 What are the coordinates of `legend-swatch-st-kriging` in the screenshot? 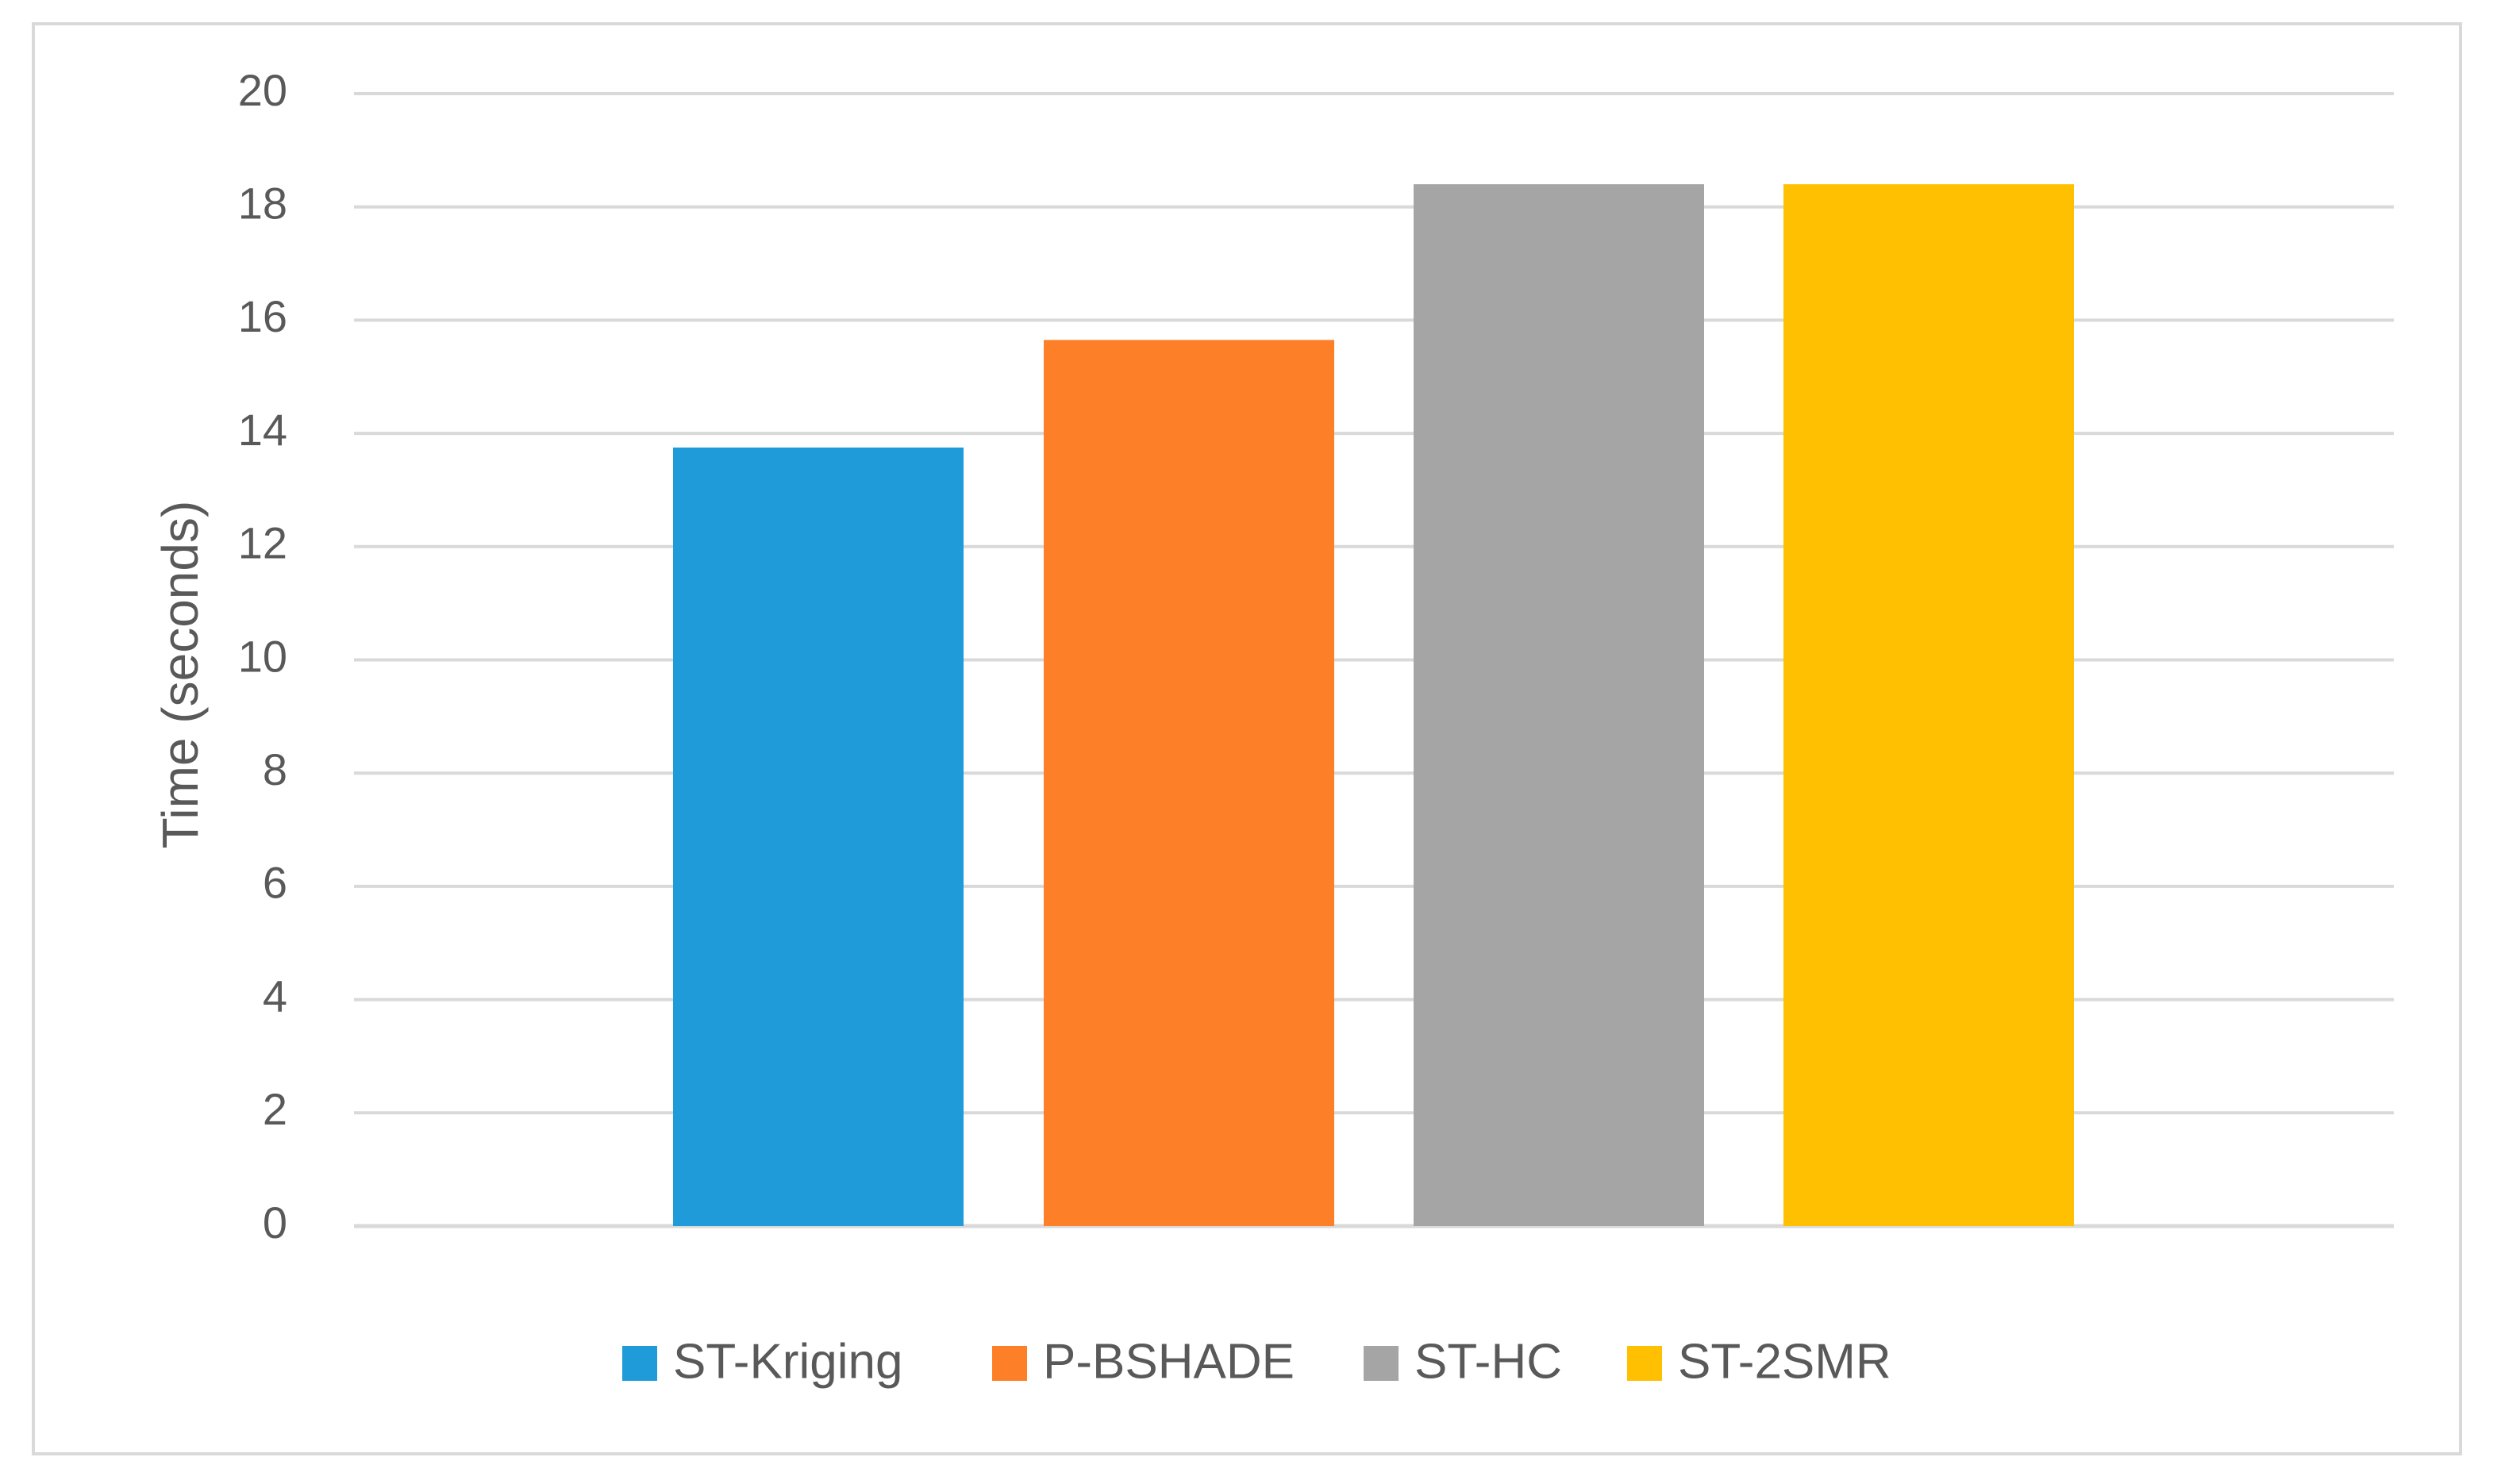 It's located at (639, 1363).